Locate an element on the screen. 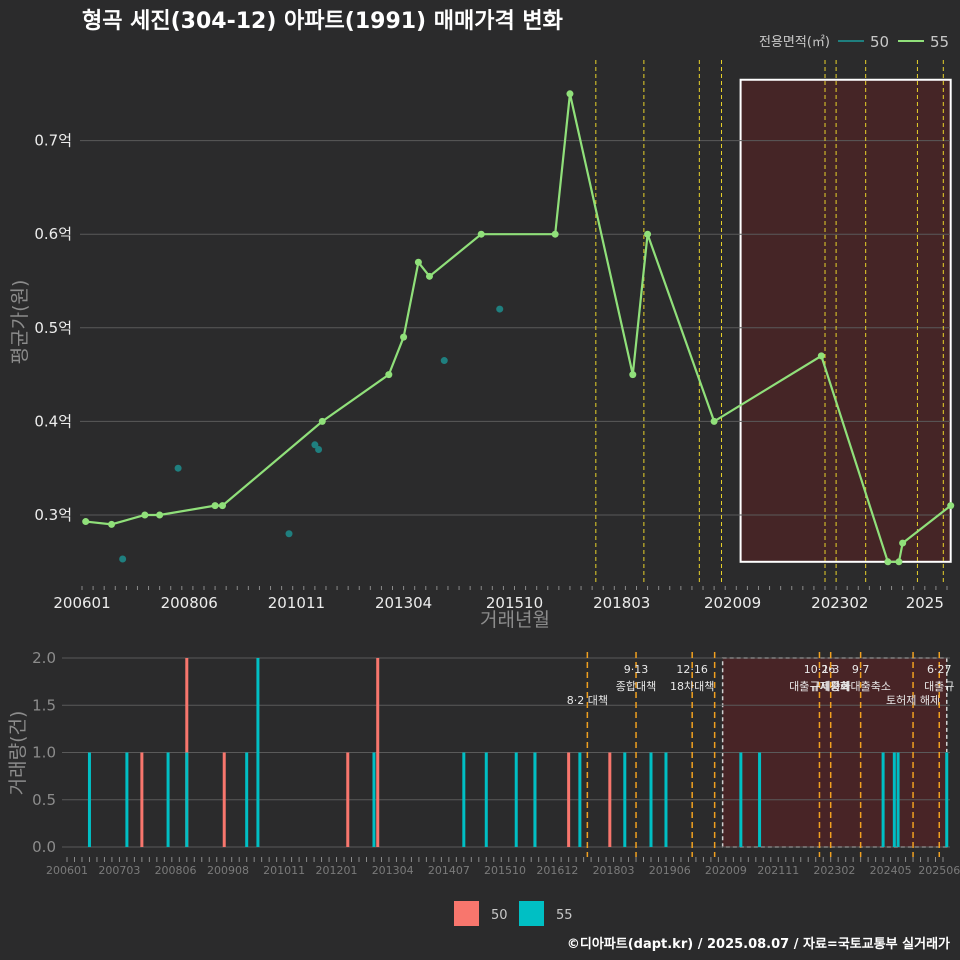 The height and width of the screenshot is (960, 960). policy-label: 토허제 해제 is located at coordinates (913, 700).